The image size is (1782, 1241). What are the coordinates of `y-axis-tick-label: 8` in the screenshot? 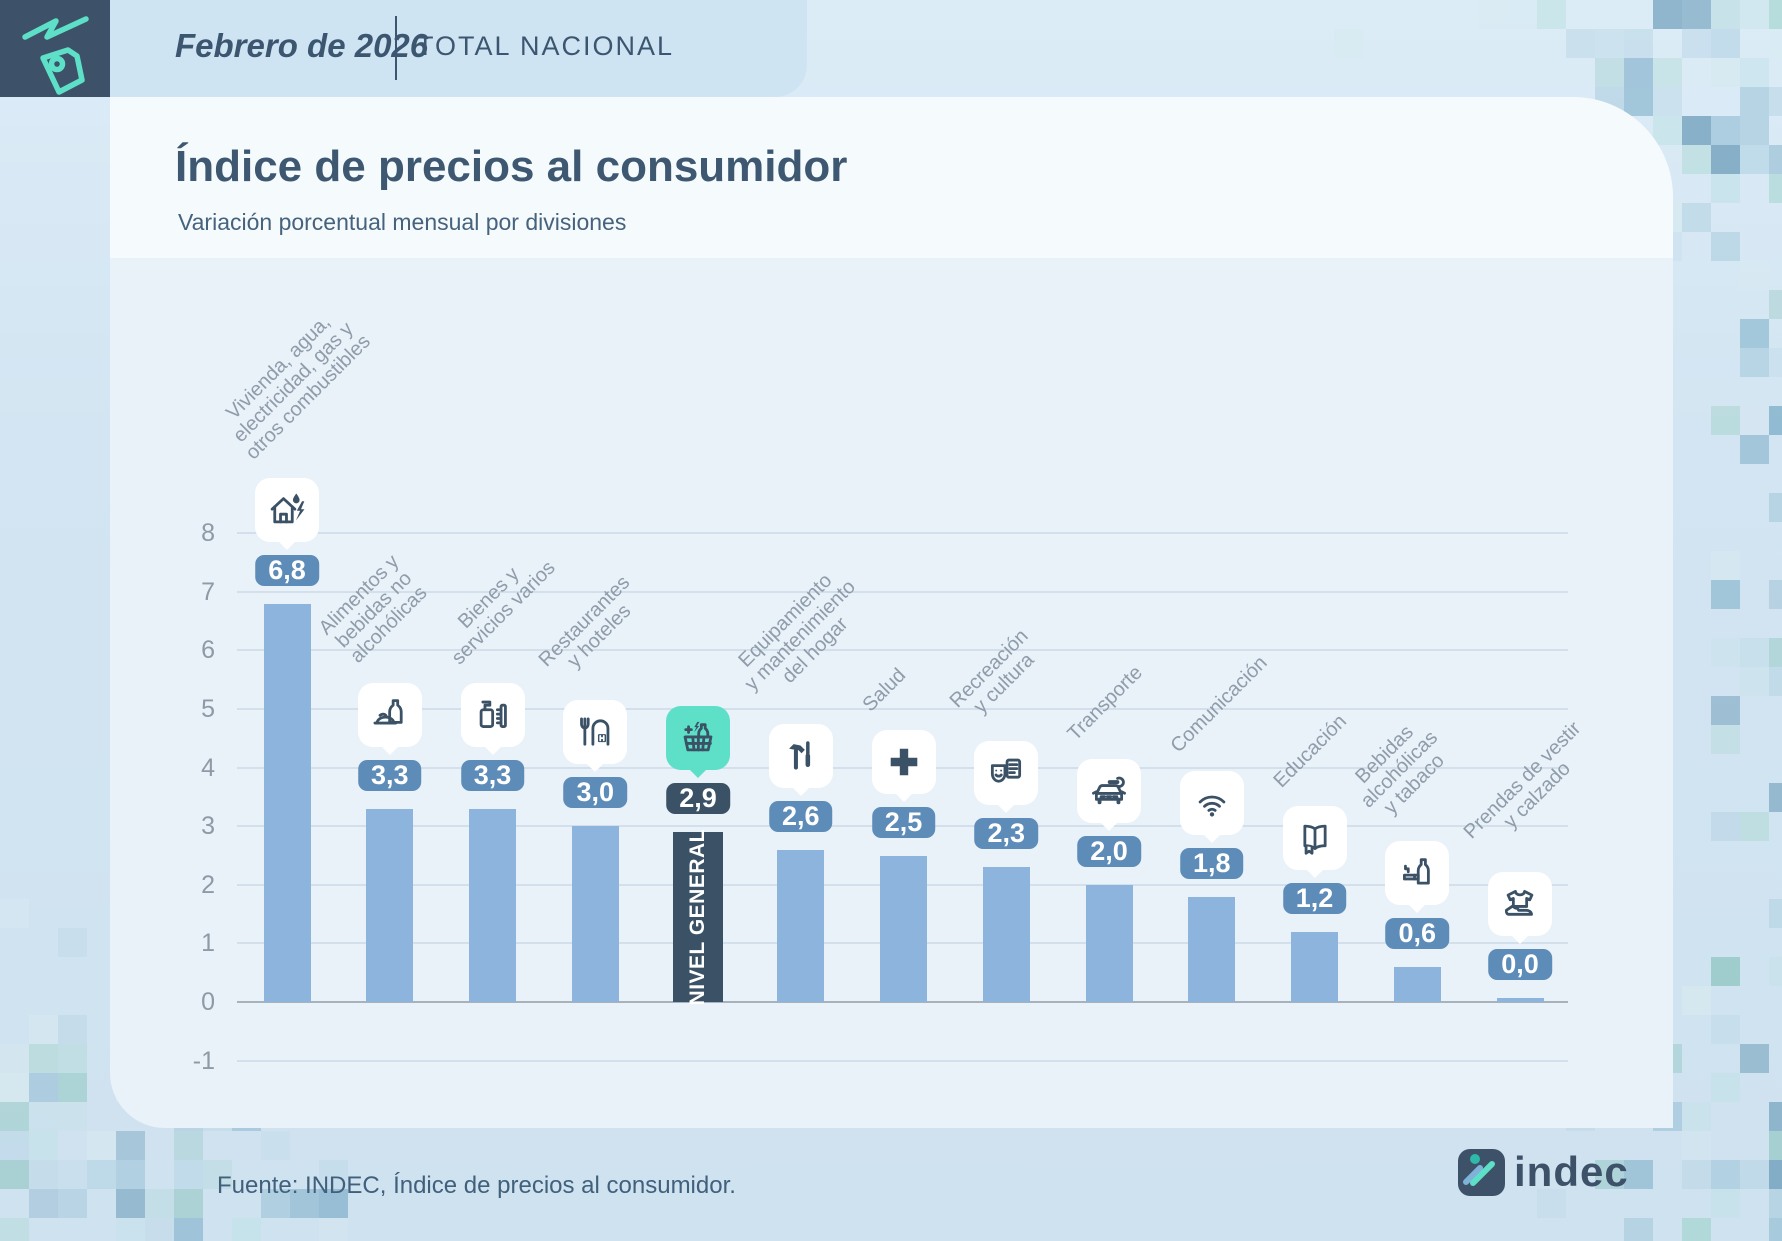 It's located at (208, 533).